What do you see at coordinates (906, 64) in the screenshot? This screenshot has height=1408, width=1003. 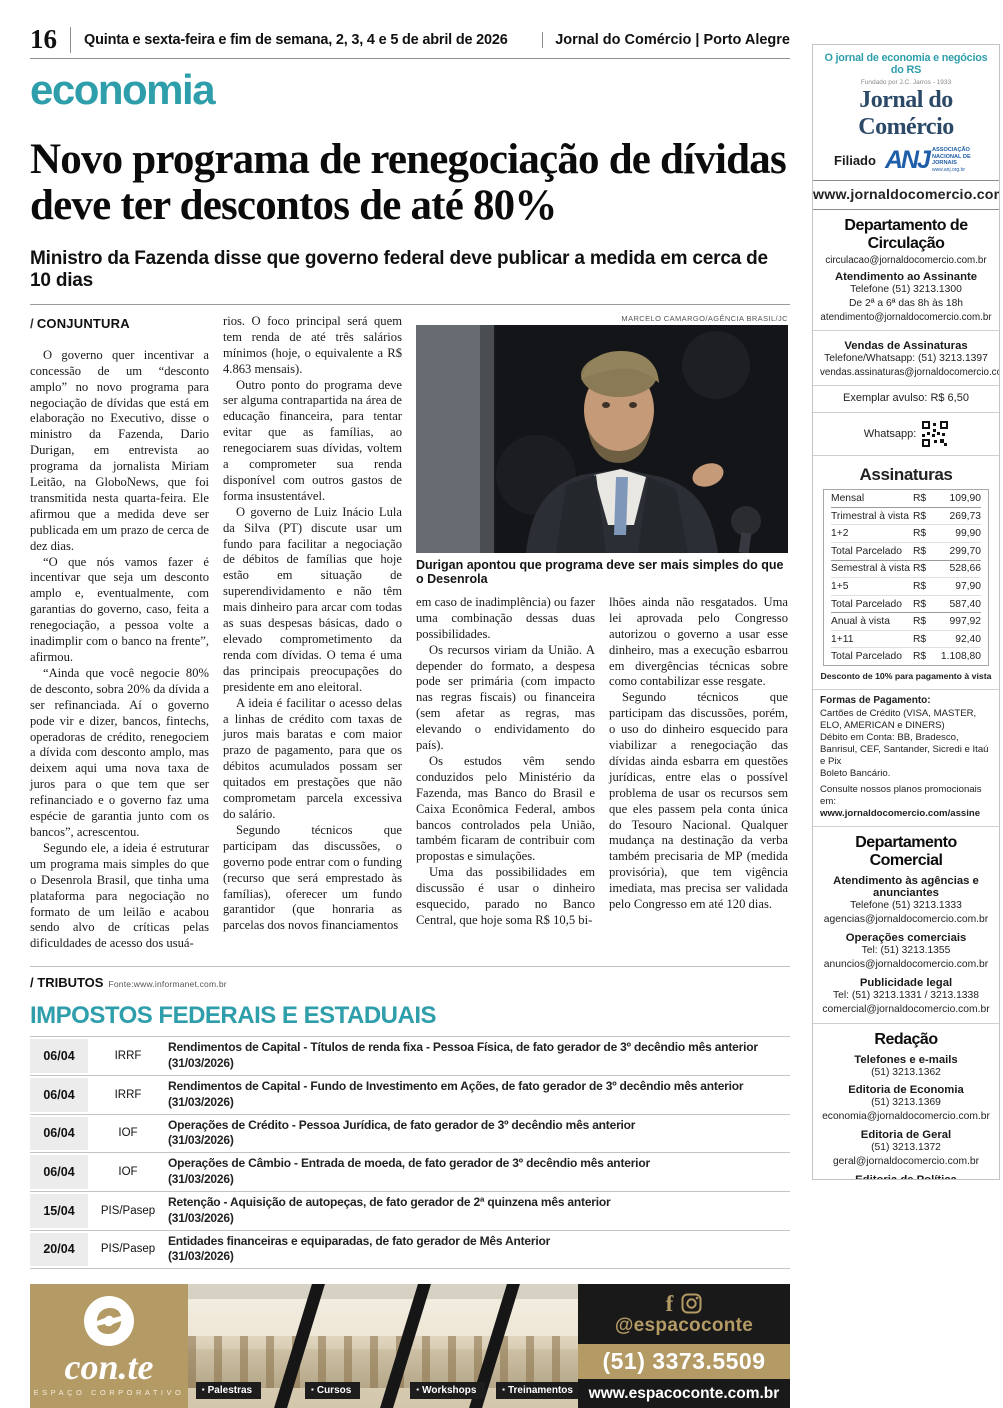 I see `sidebar-tagline: O jornal de economia e negócios do RS` at bounding box center [906, 64].